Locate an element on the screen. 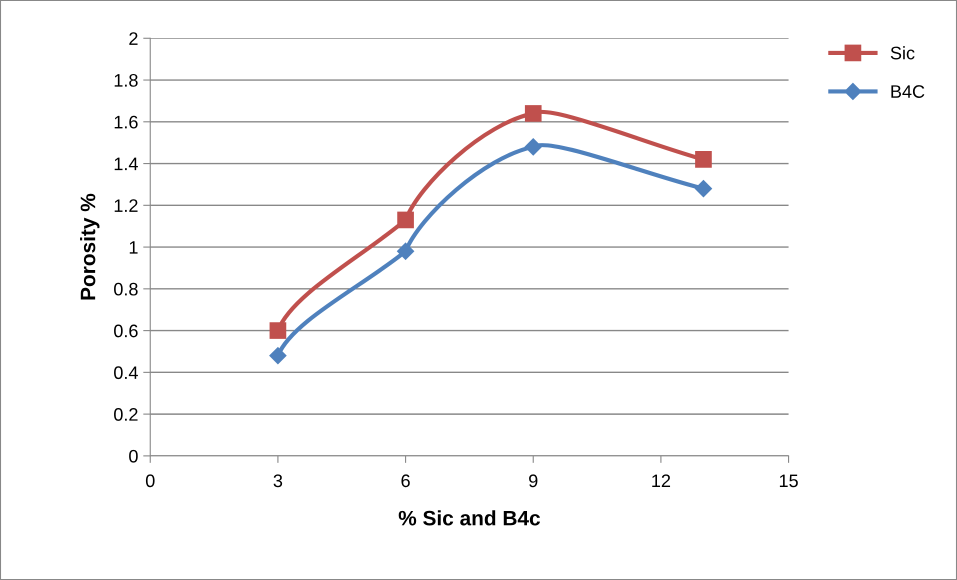 This screenshot has width=957, height=580. y-tick-label: 0.2 is located at coordinates (126, 414).